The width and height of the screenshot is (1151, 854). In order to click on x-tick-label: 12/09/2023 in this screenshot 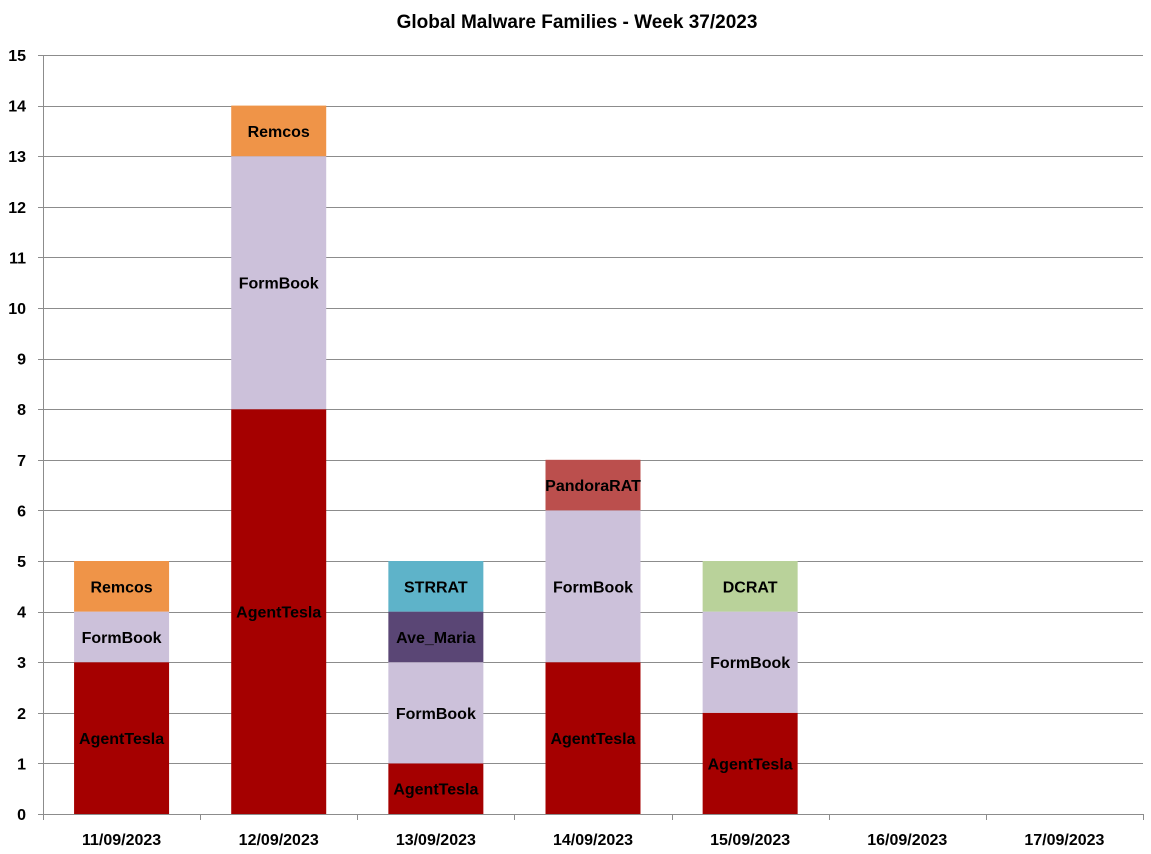, I will do `click(279, 840)`.